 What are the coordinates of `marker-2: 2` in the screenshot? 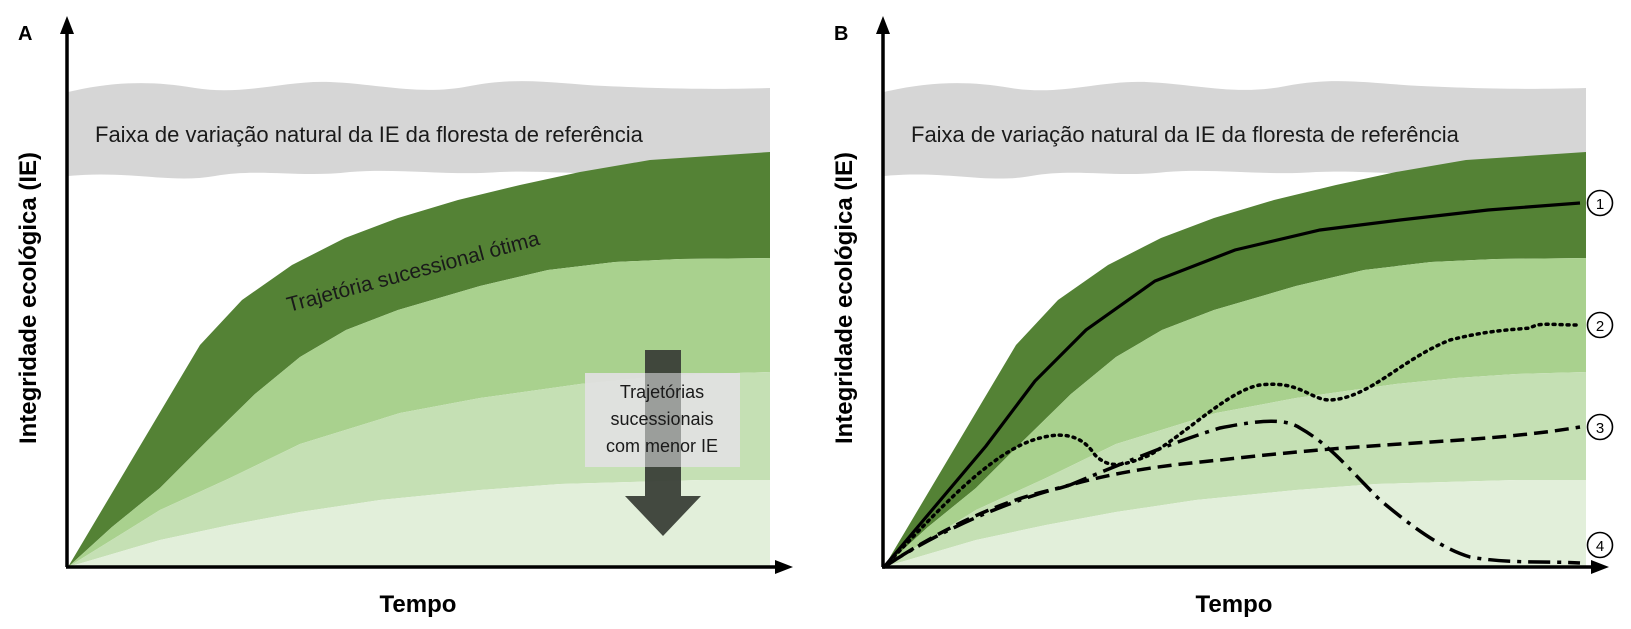 It's located at (1600, 325).